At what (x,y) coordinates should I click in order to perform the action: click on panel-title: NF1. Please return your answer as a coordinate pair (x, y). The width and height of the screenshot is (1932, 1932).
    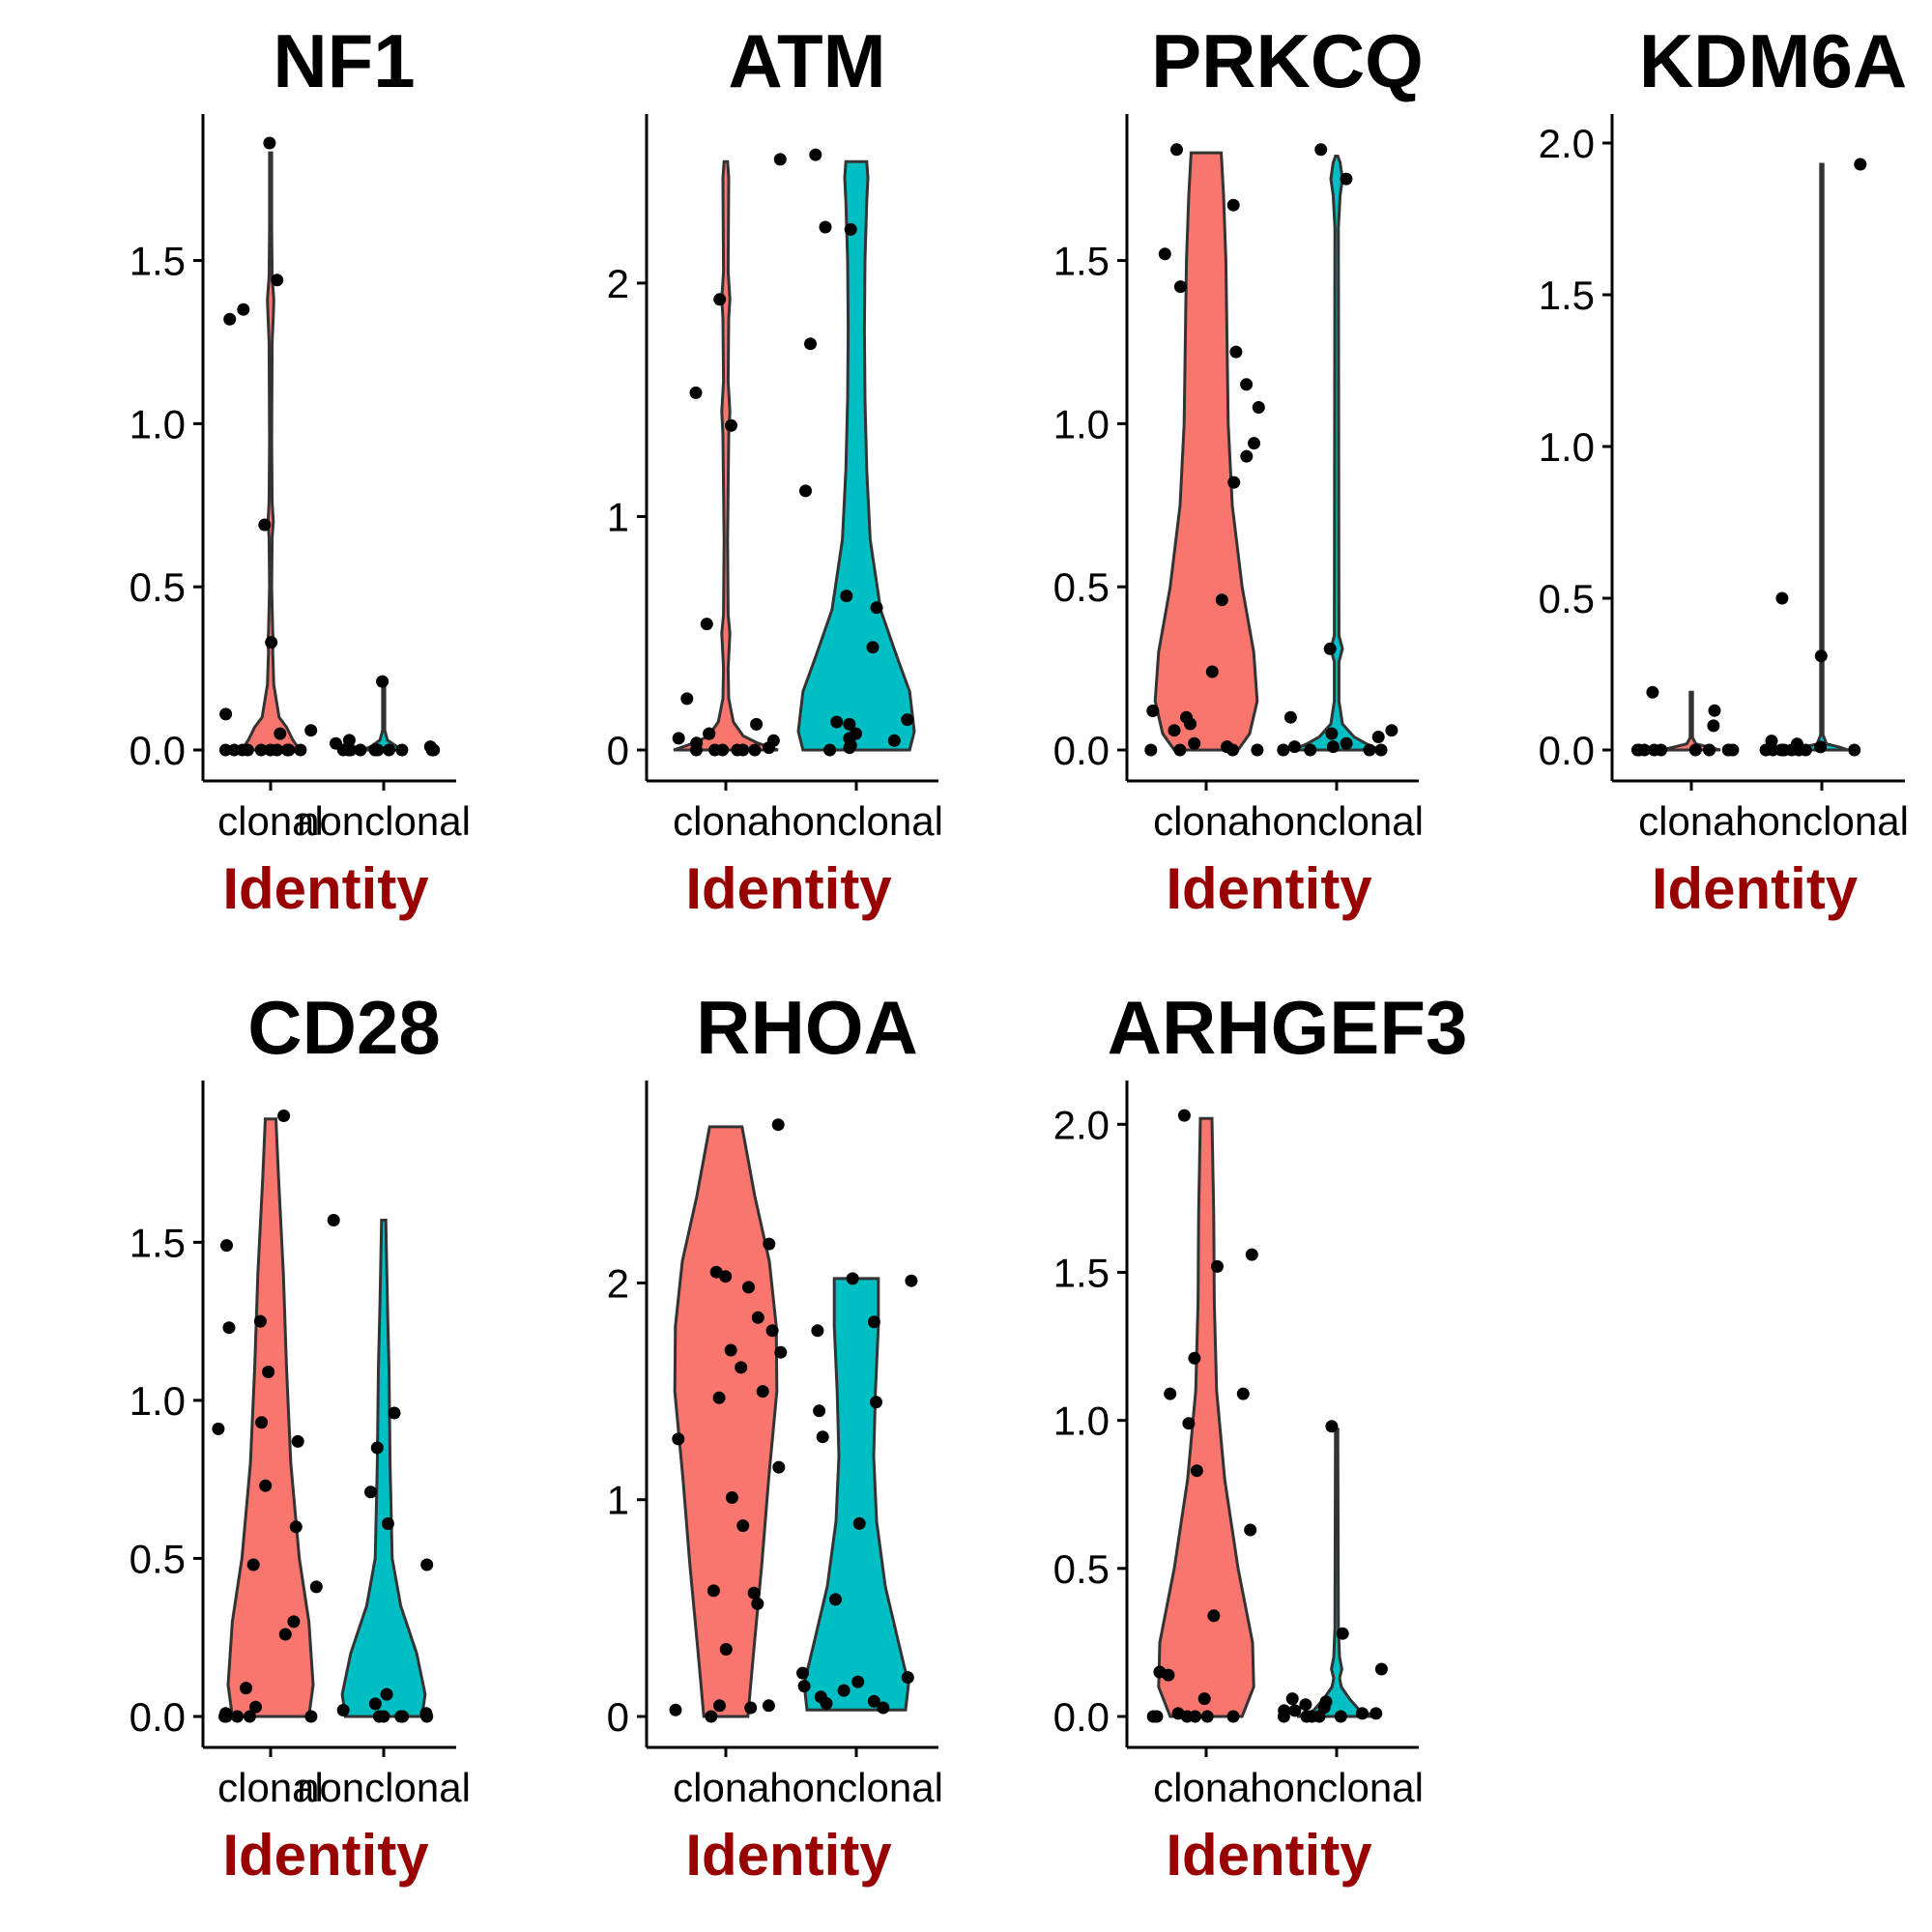
    Looking at the image, I should click on (344, 60).